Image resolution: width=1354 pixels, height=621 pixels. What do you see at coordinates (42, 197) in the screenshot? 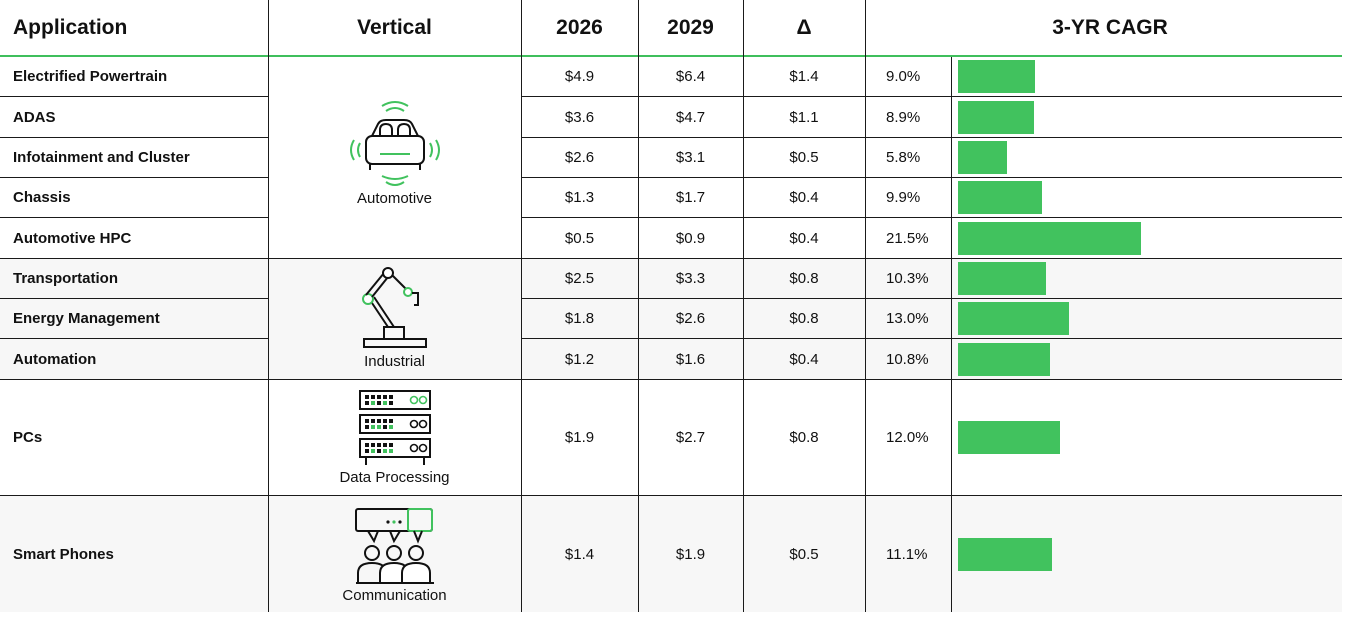
I see `application-name: Chassis` at bounding box center [42, 197].